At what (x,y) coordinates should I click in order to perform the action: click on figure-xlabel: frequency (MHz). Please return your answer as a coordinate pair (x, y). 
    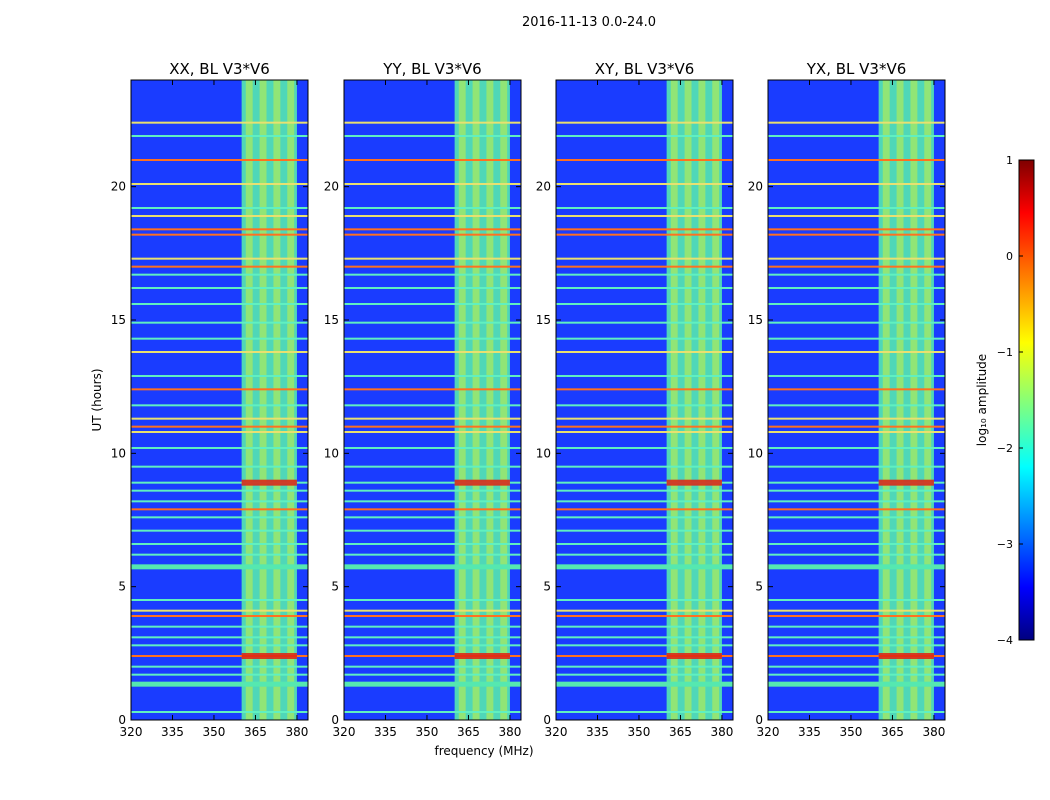
    Looking at the image, I should click on (483, 751).